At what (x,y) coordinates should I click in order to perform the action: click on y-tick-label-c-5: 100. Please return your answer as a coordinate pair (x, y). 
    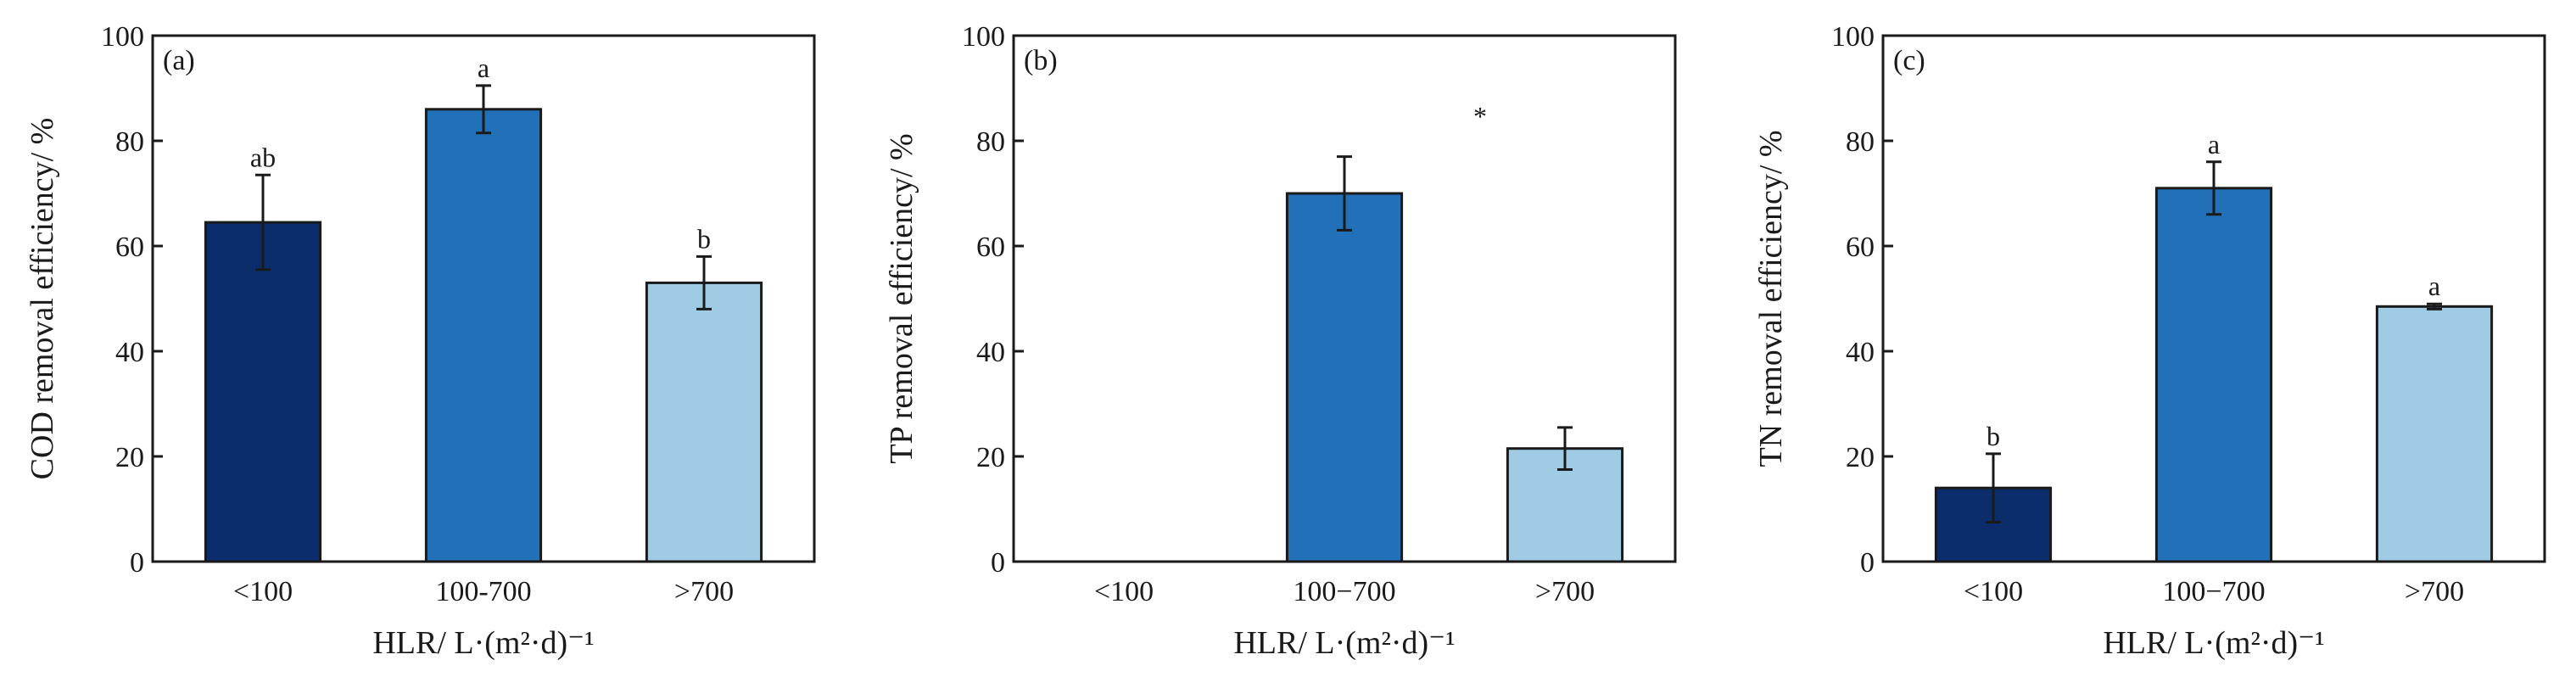
    Looking at the image, I should click on (1853, 37).